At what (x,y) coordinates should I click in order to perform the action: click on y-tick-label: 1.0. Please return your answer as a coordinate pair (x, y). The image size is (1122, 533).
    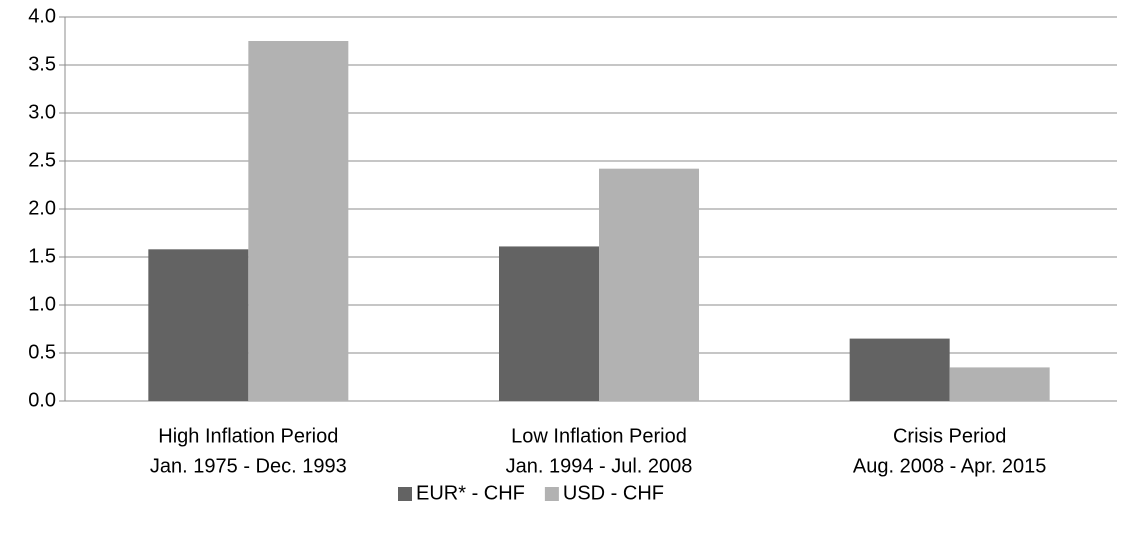
    Looking at the image, I should click on (42, 304).